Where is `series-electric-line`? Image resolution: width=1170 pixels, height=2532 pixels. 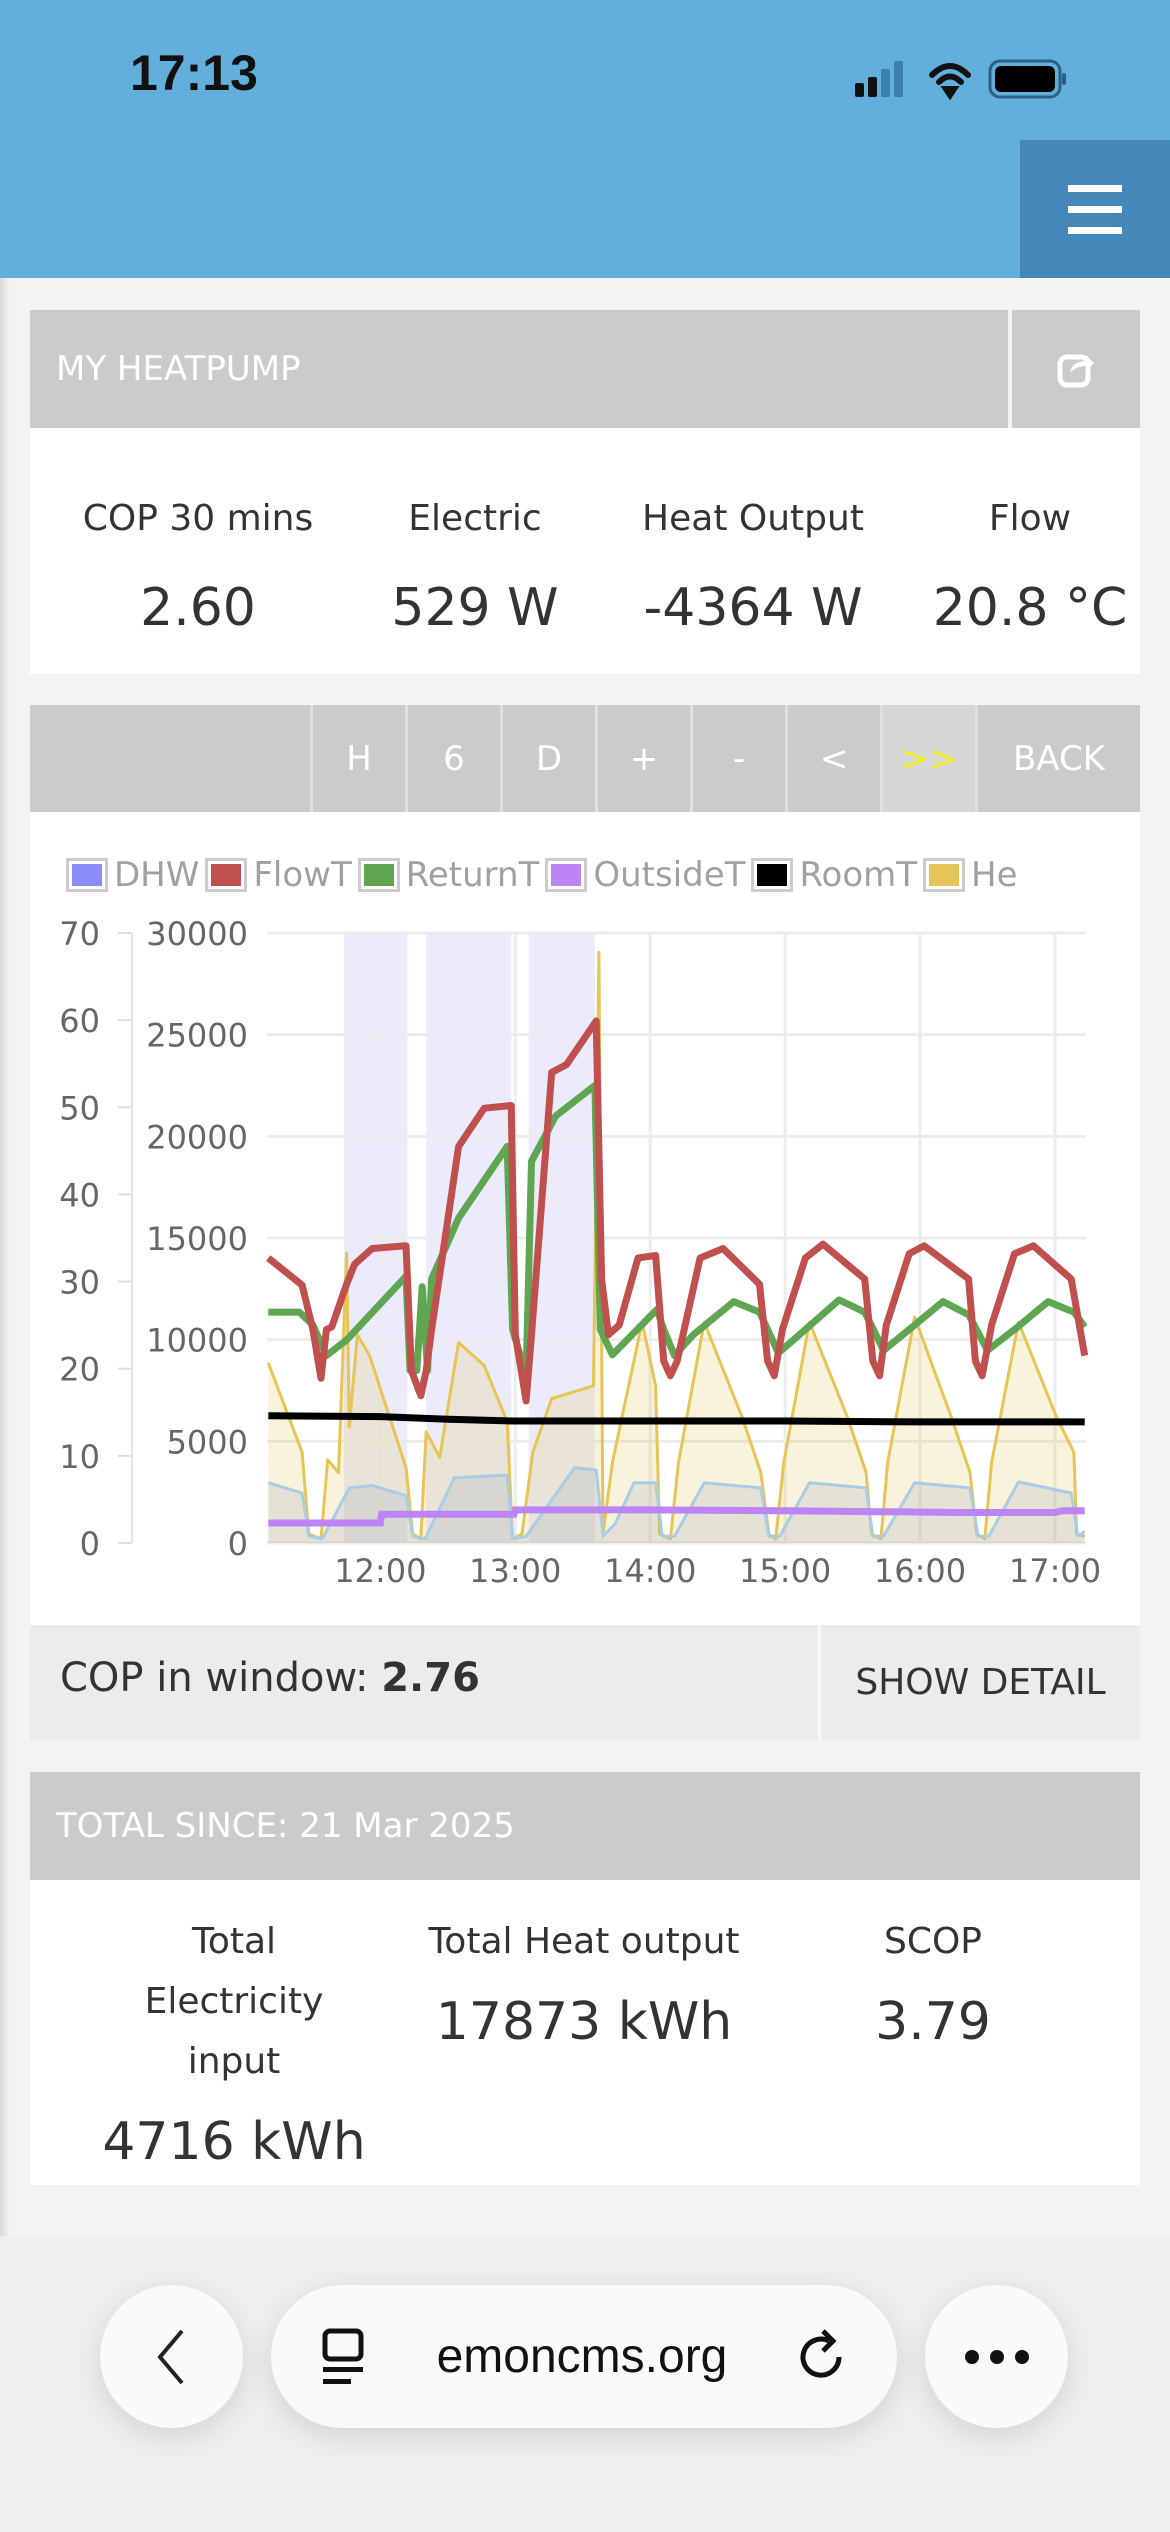 series-electric-line is located at coordinates (676, 1503).